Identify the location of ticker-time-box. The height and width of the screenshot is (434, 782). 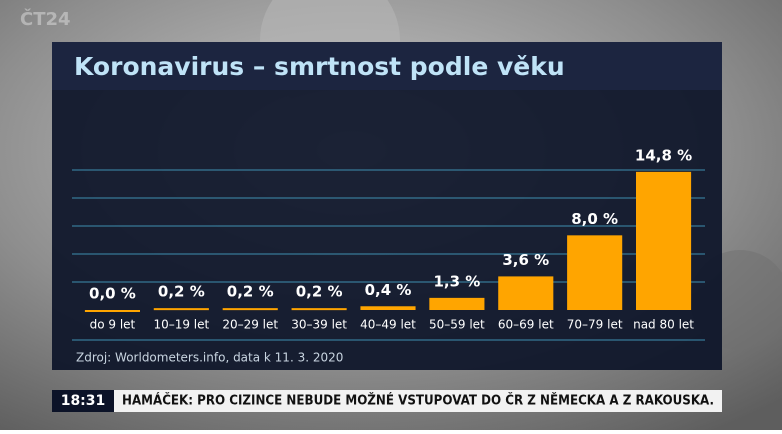
(83, 401).